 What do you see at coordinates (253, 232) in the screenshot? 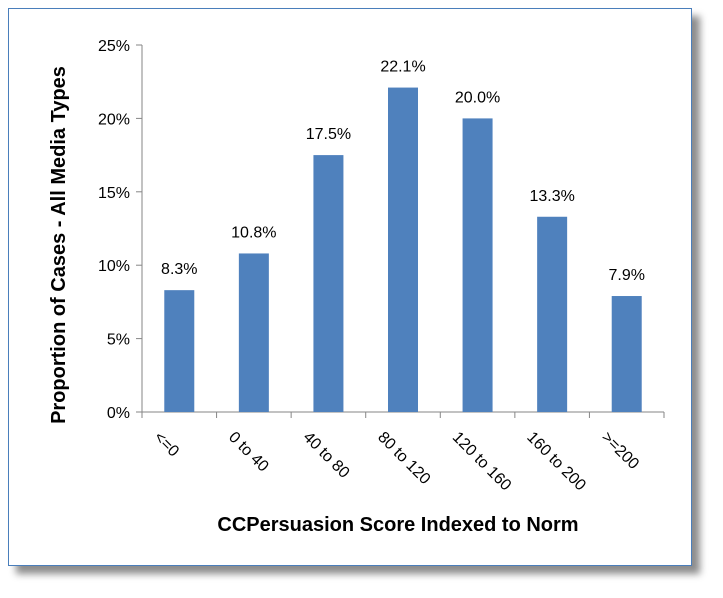
I see `data-label: 10.8%` at bounding box center [253, 232].